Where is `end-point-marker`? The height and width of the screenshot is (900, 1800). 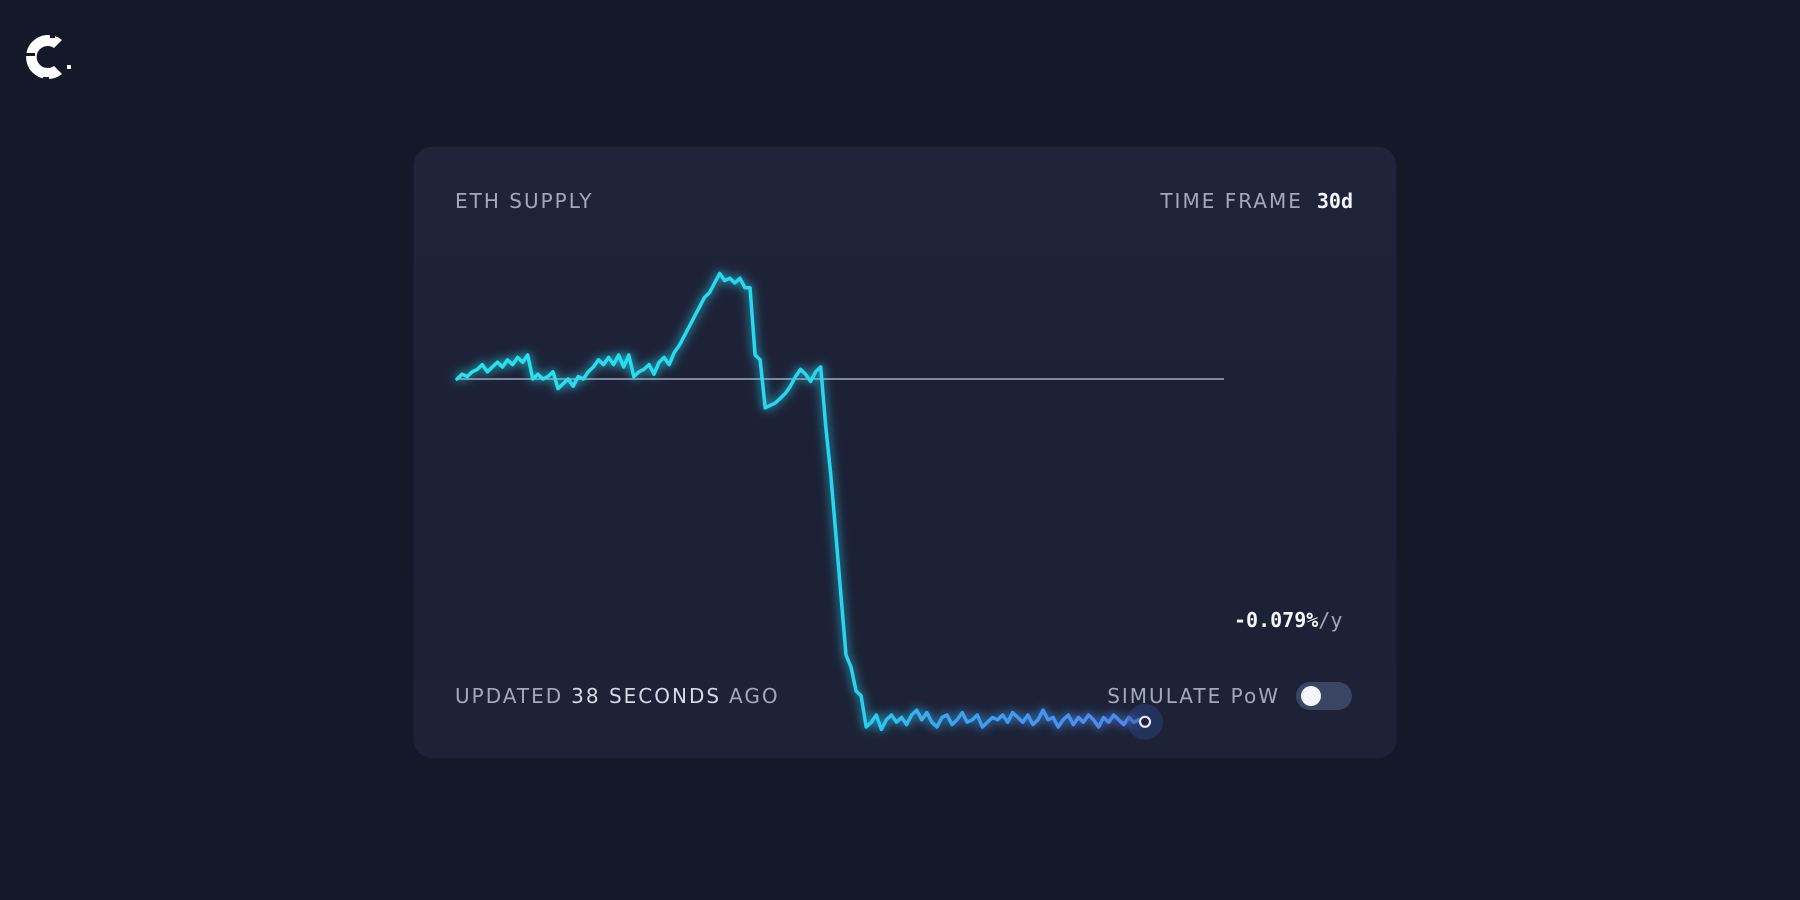 end-point-marker is located at coordinates (1145, 721).